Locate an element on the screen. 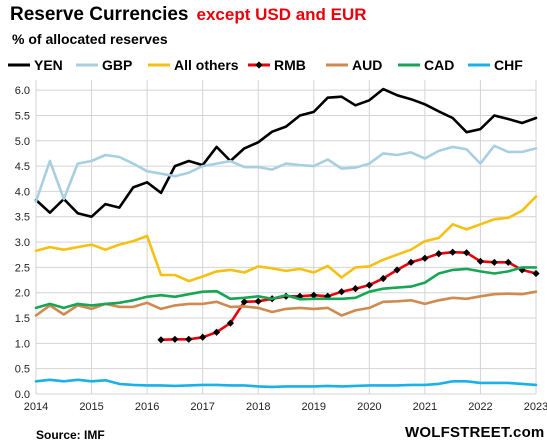  x-tick-label: 2021 is located at coordinates (425, 407).